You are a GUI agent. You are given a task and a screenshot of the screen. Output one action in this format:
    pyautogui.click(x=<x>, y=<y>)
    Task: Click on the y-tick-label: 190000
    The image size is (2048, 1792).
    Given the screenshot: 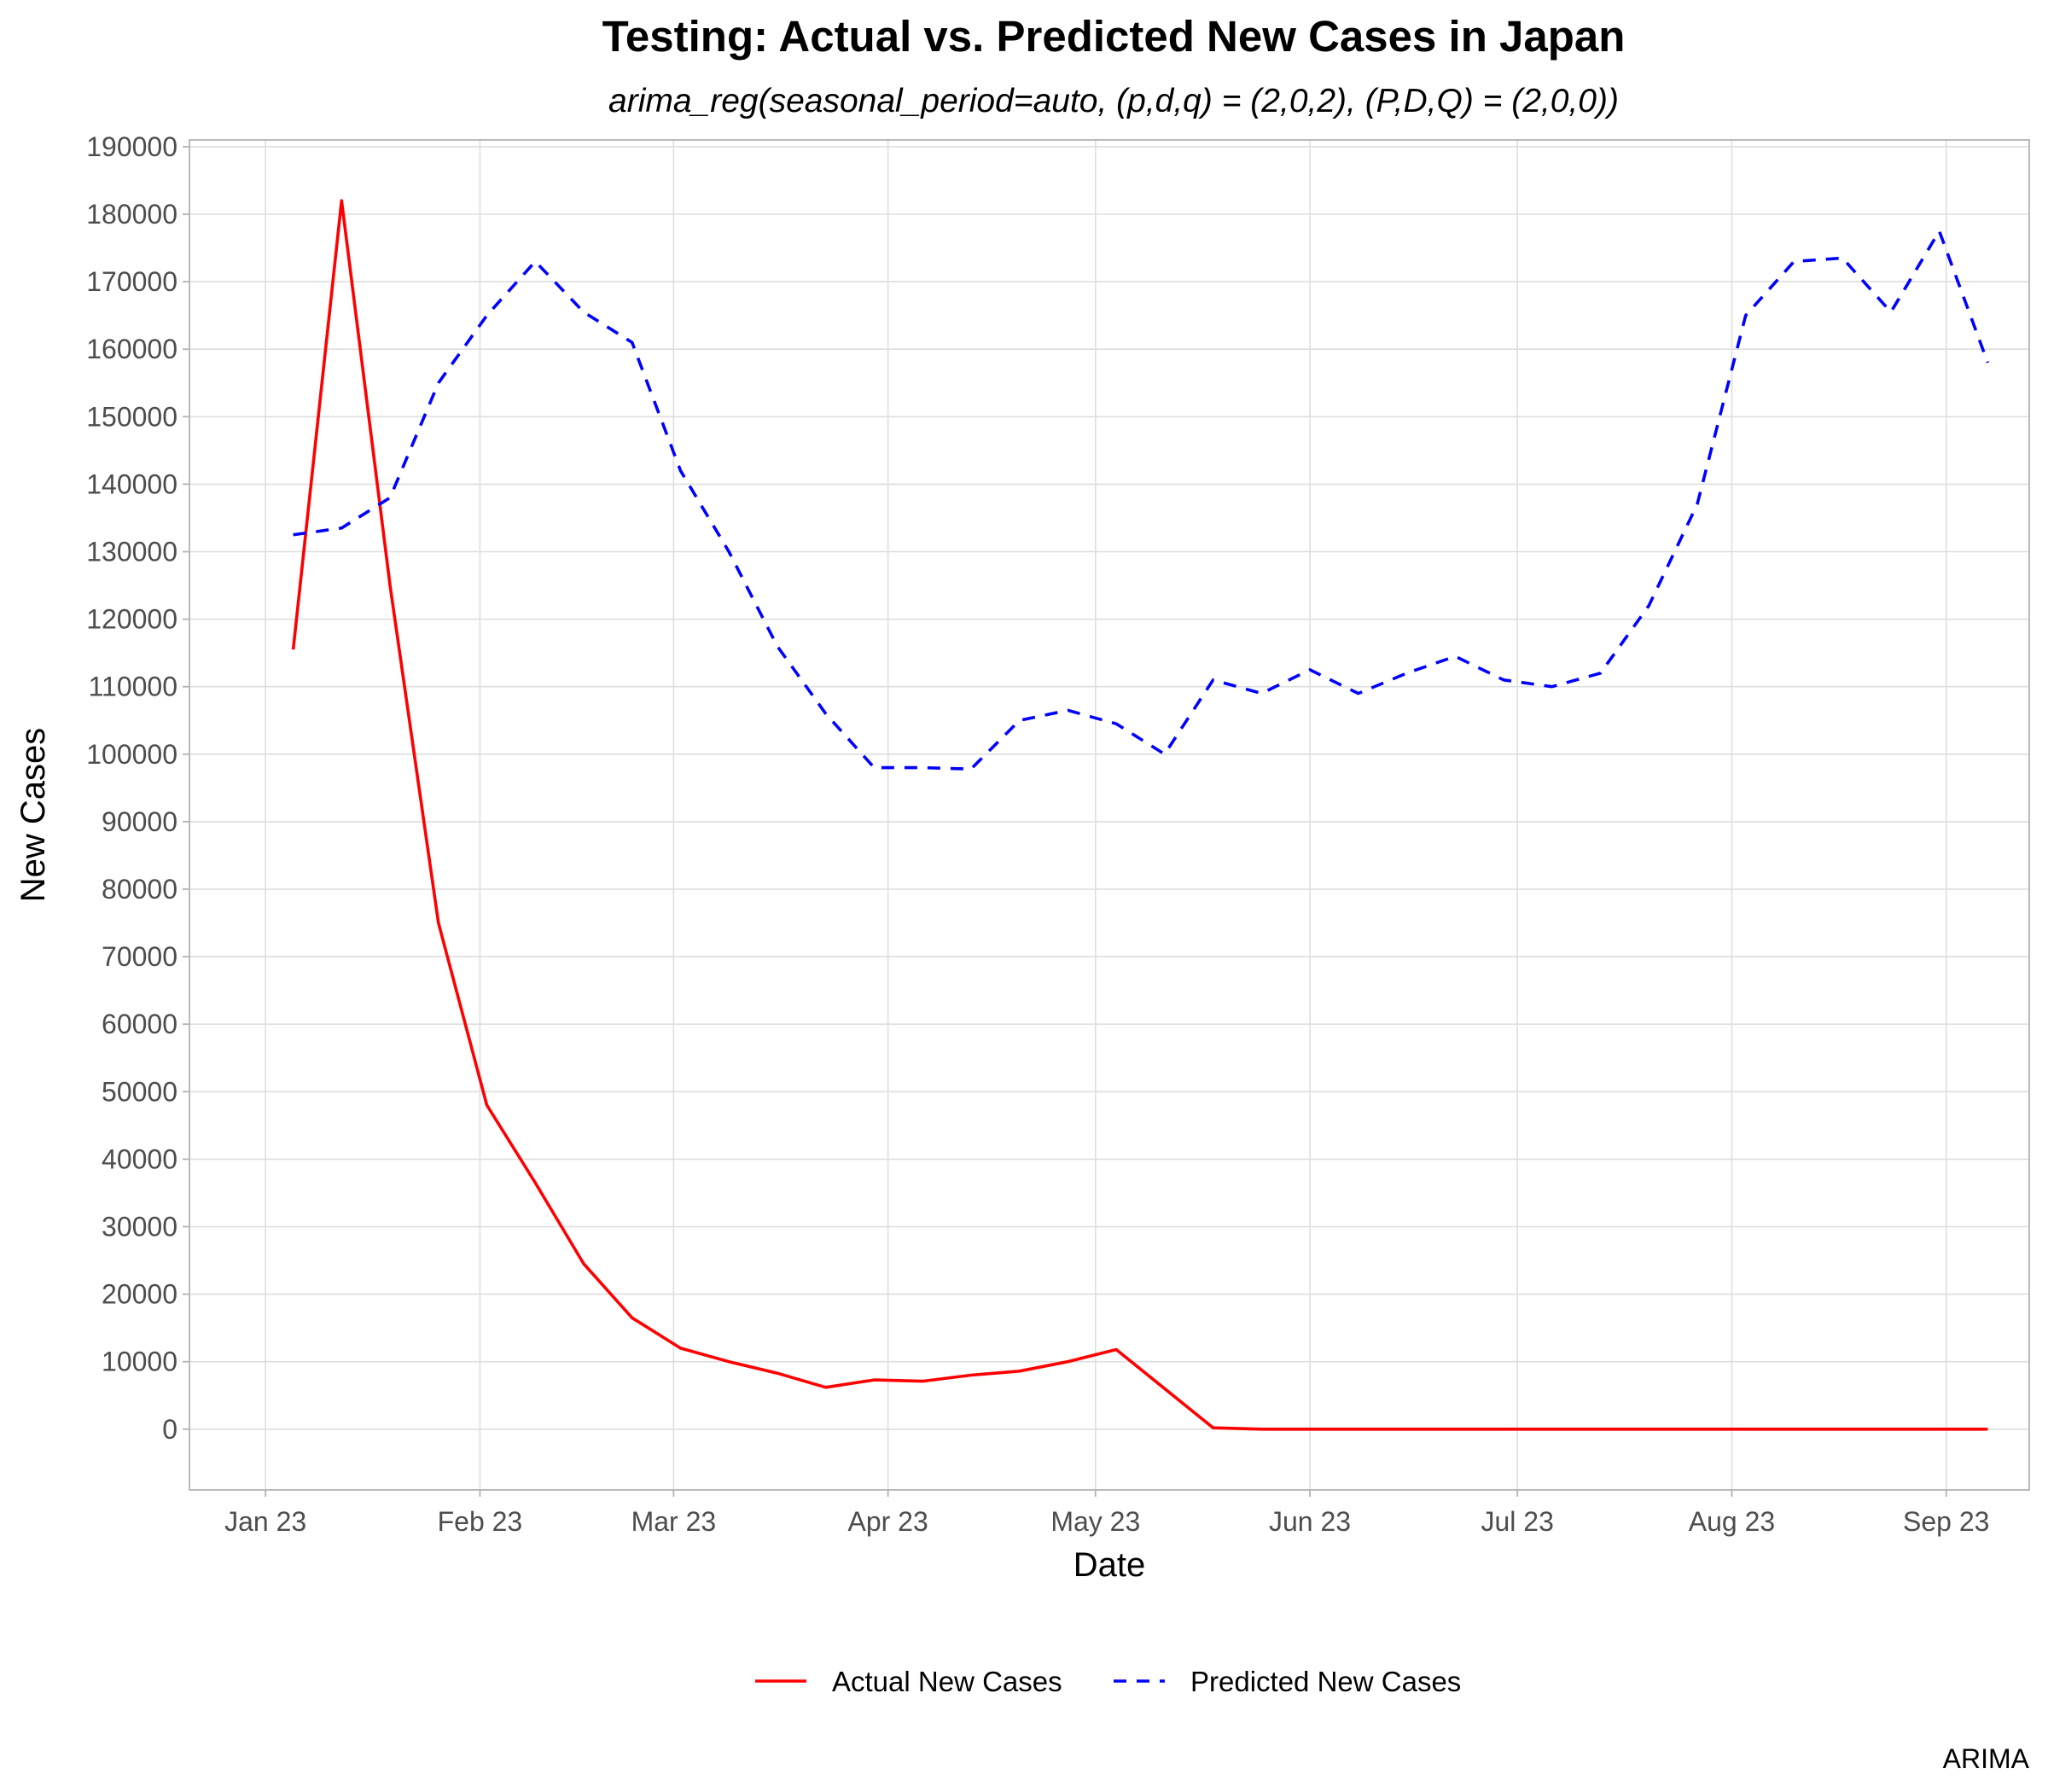 What is the action you would take?
    pyautogui.click(x=131, y=146)
    